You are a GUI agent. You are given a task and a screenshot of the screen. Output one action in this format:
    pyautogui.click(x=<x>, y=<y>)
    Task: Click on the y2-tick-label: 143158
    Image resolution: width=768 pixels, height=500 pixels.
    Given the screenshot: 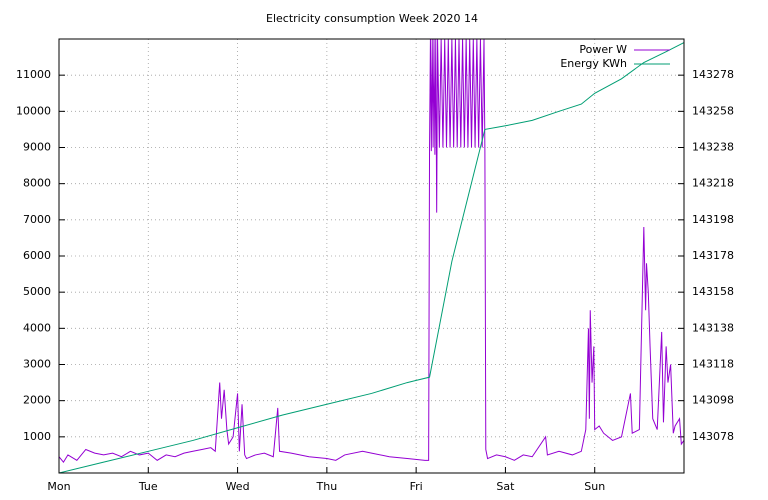 What is the action you would take?
    pyautogui.click(x=713, y=291)
    